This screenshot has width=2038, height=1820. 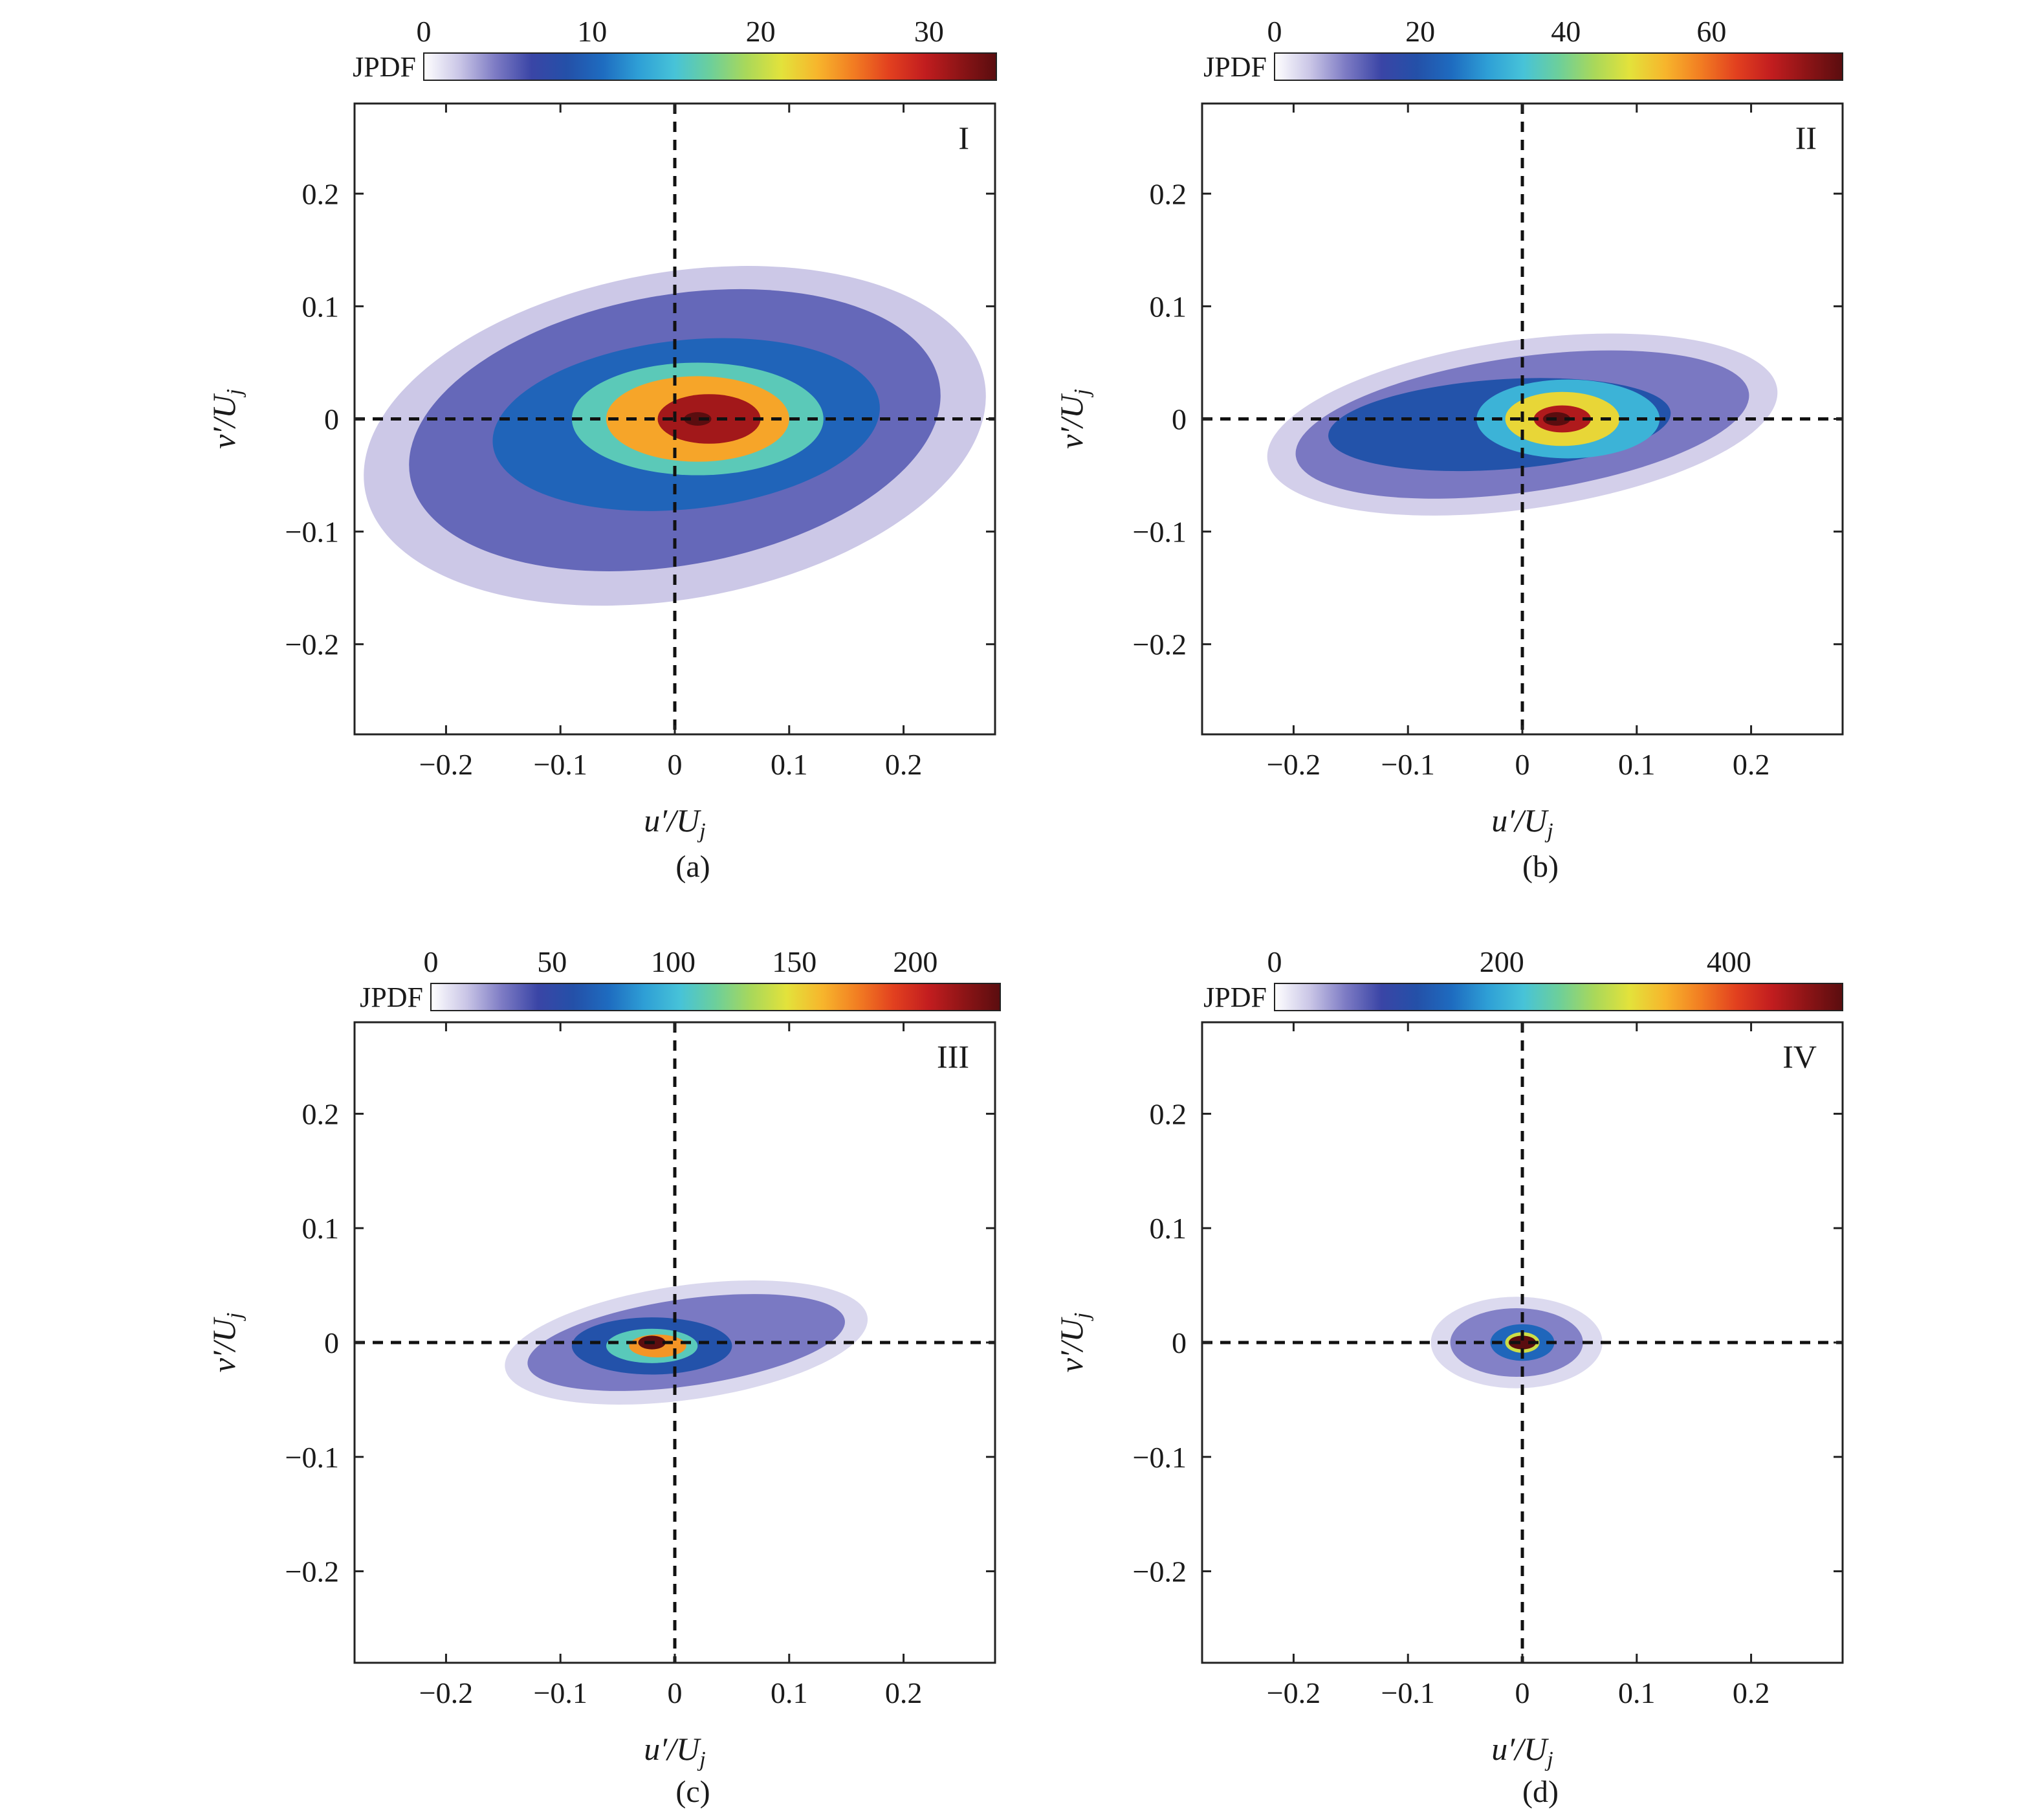 What do you see at coordinates (963, 138) in the screenshot?
I see `region-label: I` at bounding box center [963, 138].